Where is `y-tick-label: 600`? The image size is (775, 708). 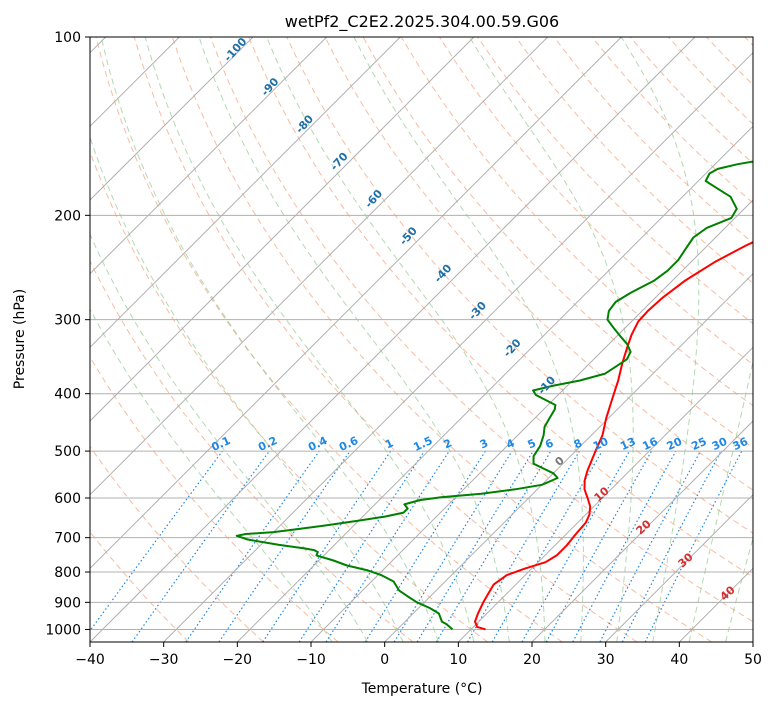
y-tick-label: 600 is located at coordinates (67, 499).